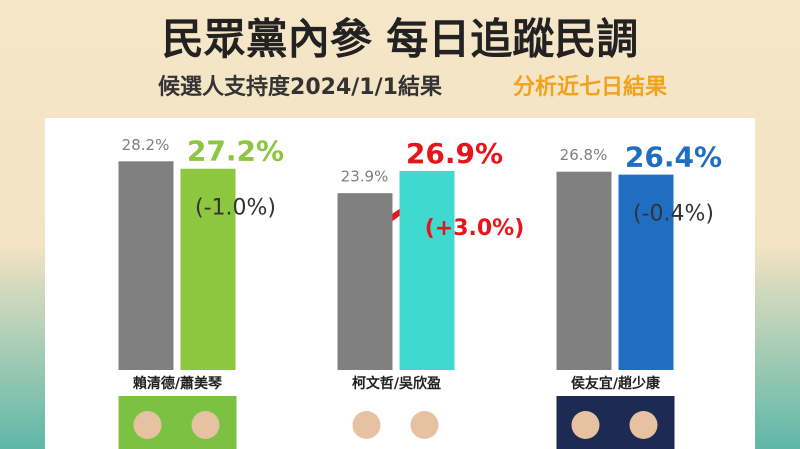 The height and width of the screenshot is (449, 800). I want to click on value-label: 23.9%, so click(365, 177).